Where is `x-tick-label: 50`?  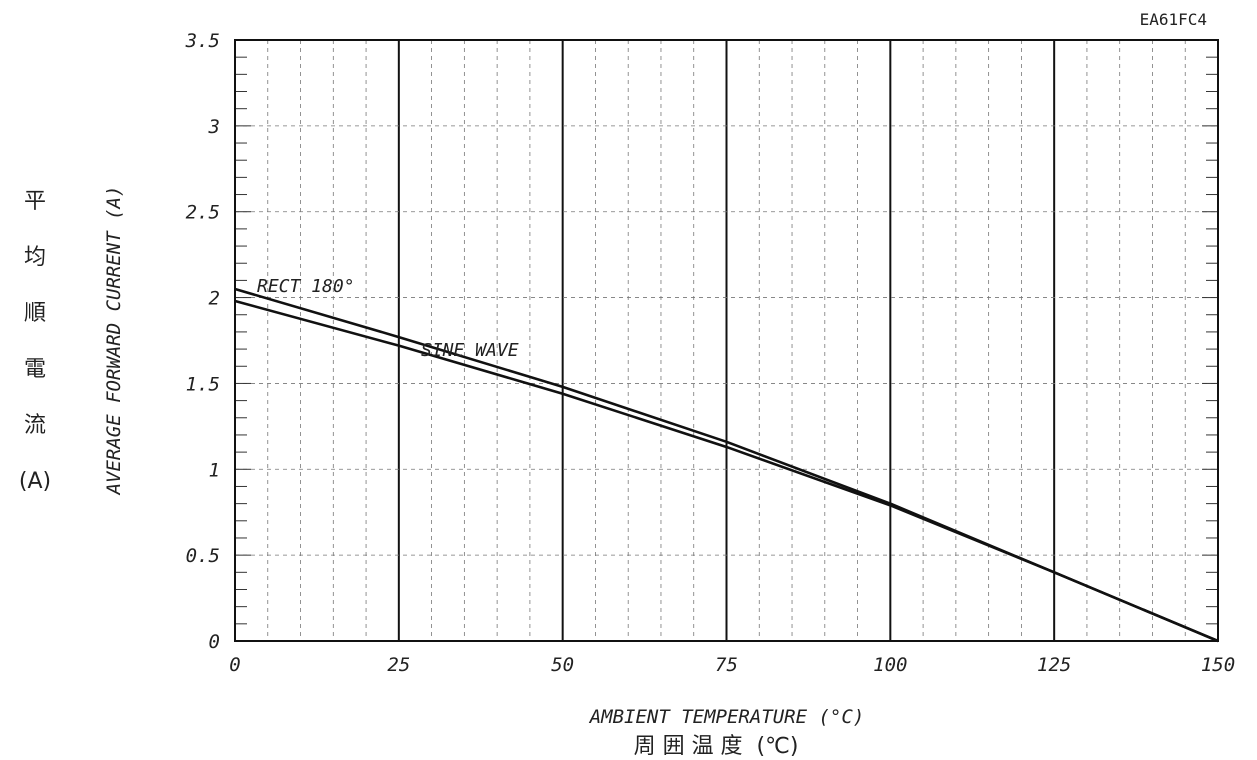 x-tick-label: 50 is located at coordinates (562, 665).